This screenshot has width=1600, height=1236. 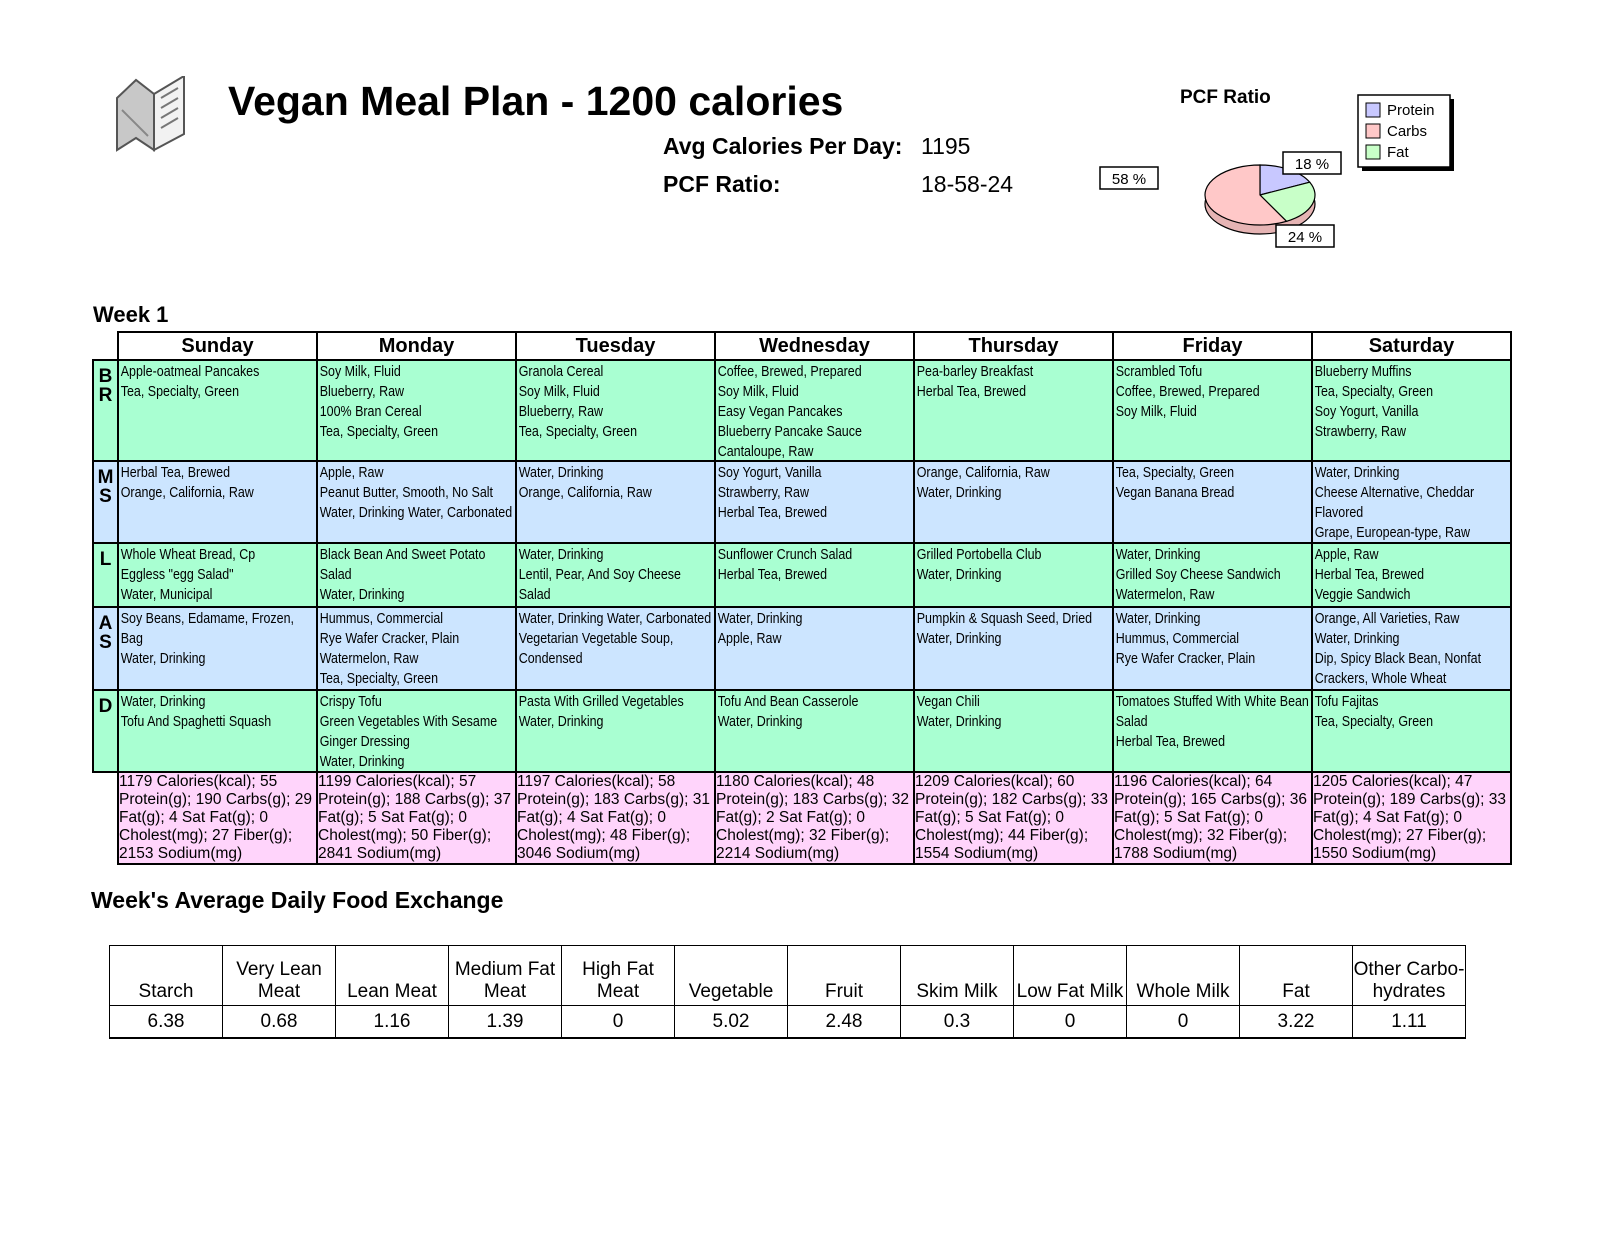 What do you see at coordinates (217, 731) in the screenshot?
I see `meal-cell: Water, Drinking Tofu And Spaghetti Squash` at bounding box center [217, 731].